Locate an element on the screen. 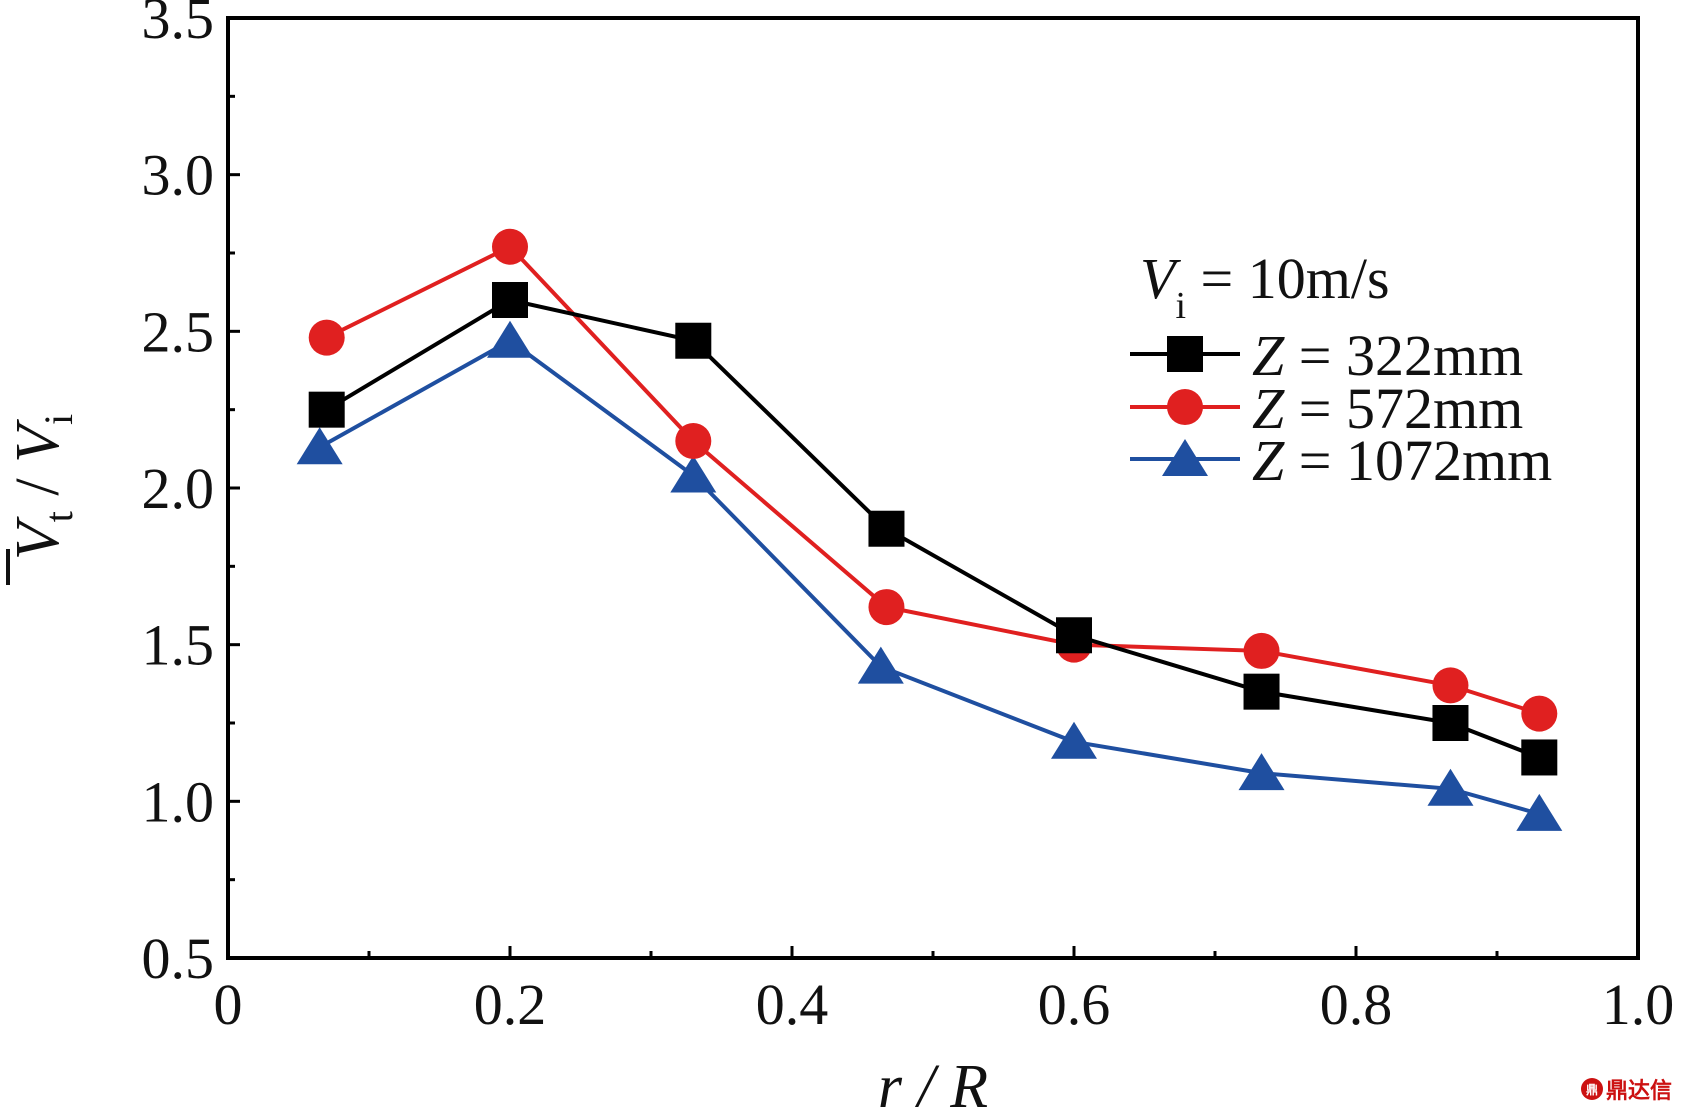 The height and width of the screenshot is (1107, 1682). watermark: 鼎 鼎达信 is located at coordinates (1626, 1089).